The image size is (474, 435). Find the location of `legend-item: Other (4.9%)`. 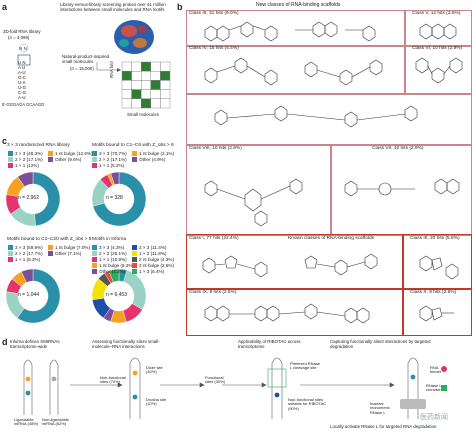

legend-item: Other (4.9%) is located at coordinates (149, 160).